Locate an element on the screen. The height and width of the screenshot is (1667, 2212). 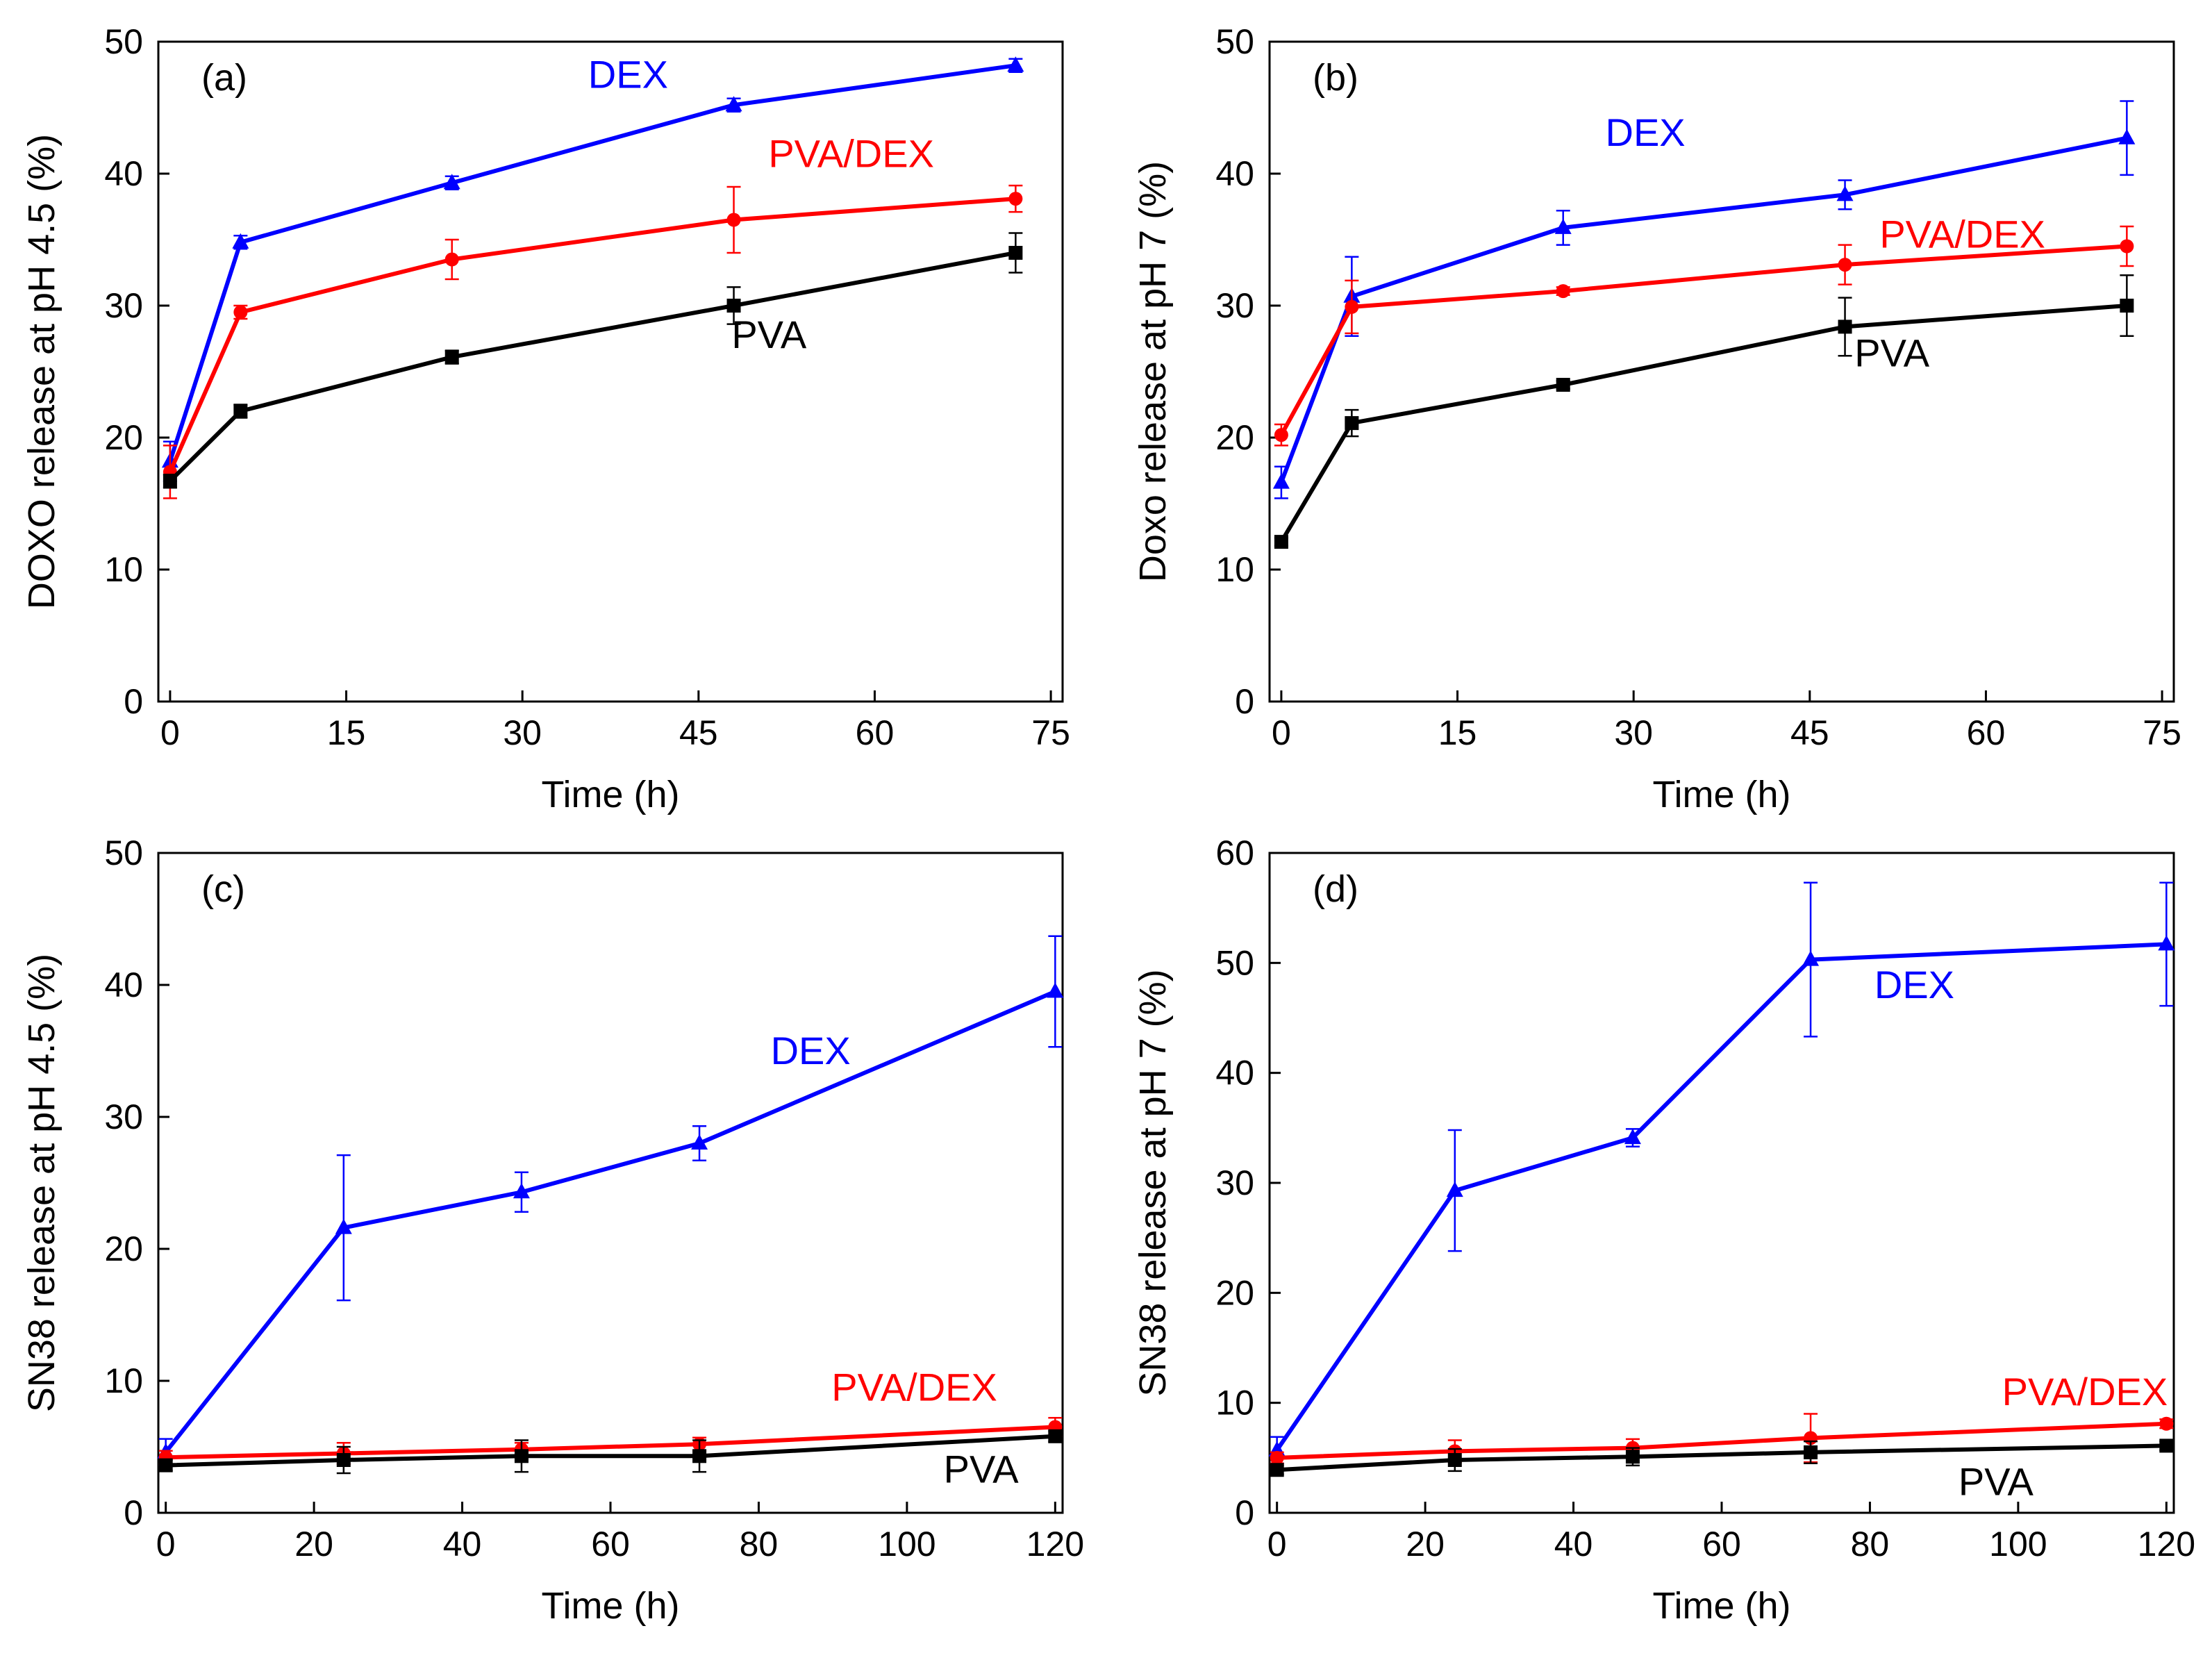
panel-tag: (d) is located at coordinates (1335, 889).